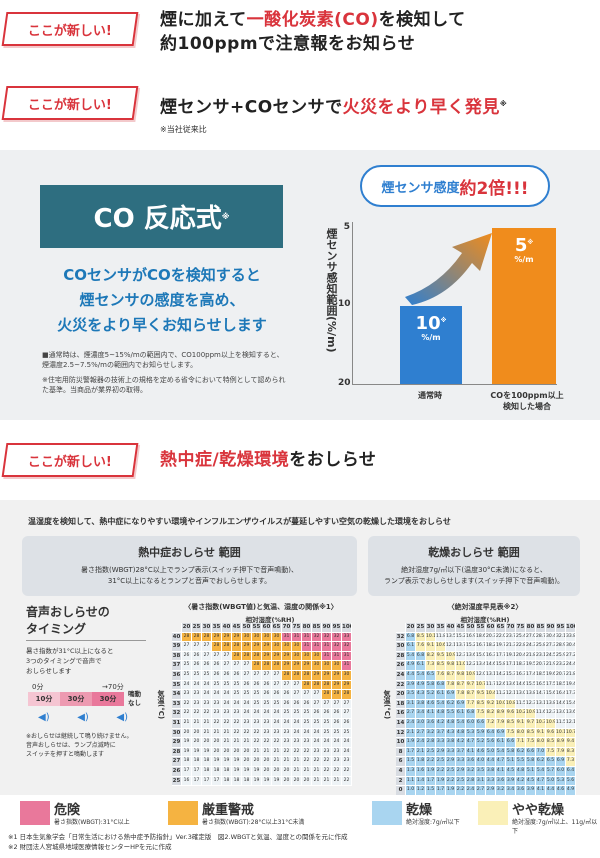 The width and height of the screenshot is (600, 858). What do you see at coordinates (571, 723) in the screenshot?
I see `table-cell: 12.1` at bounding box center [571, 723].